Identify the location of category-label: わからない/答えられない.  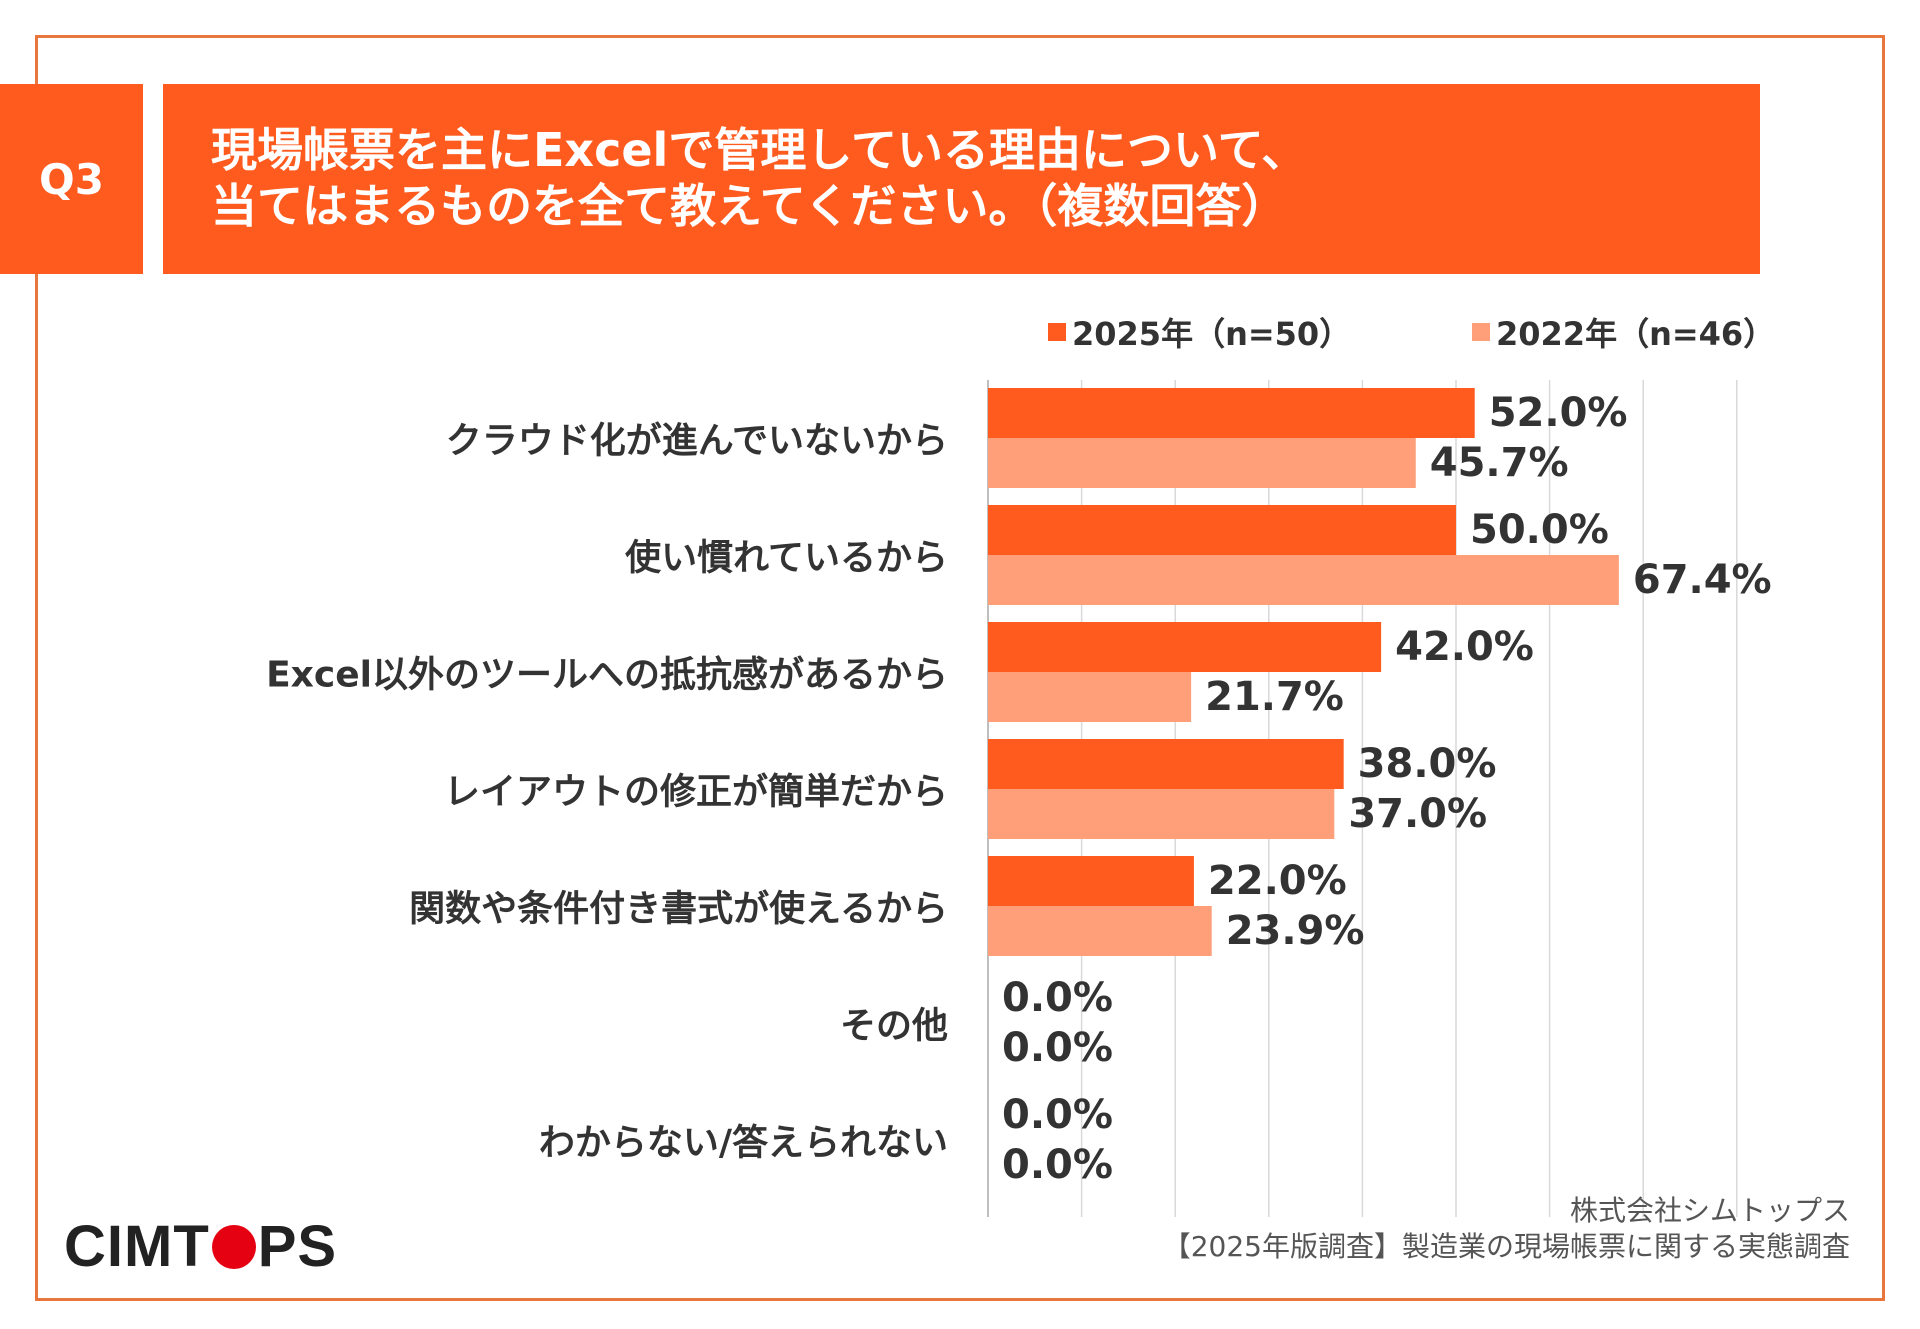
(743, 1143).